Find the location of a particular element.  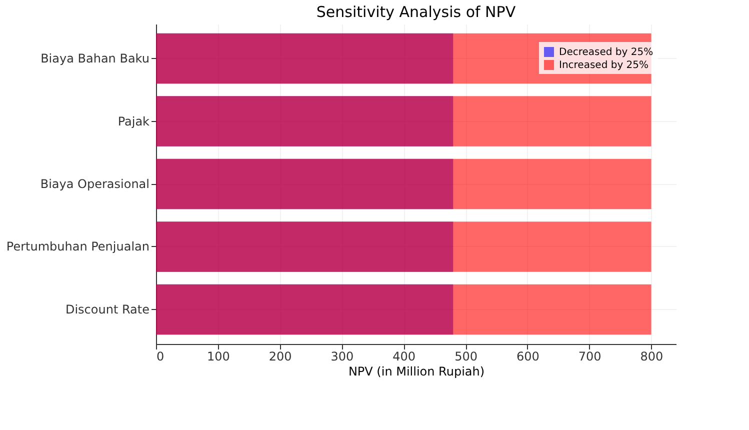

y-tick-label: Biaya Bahan Baku is located at coordinates (95, 59).